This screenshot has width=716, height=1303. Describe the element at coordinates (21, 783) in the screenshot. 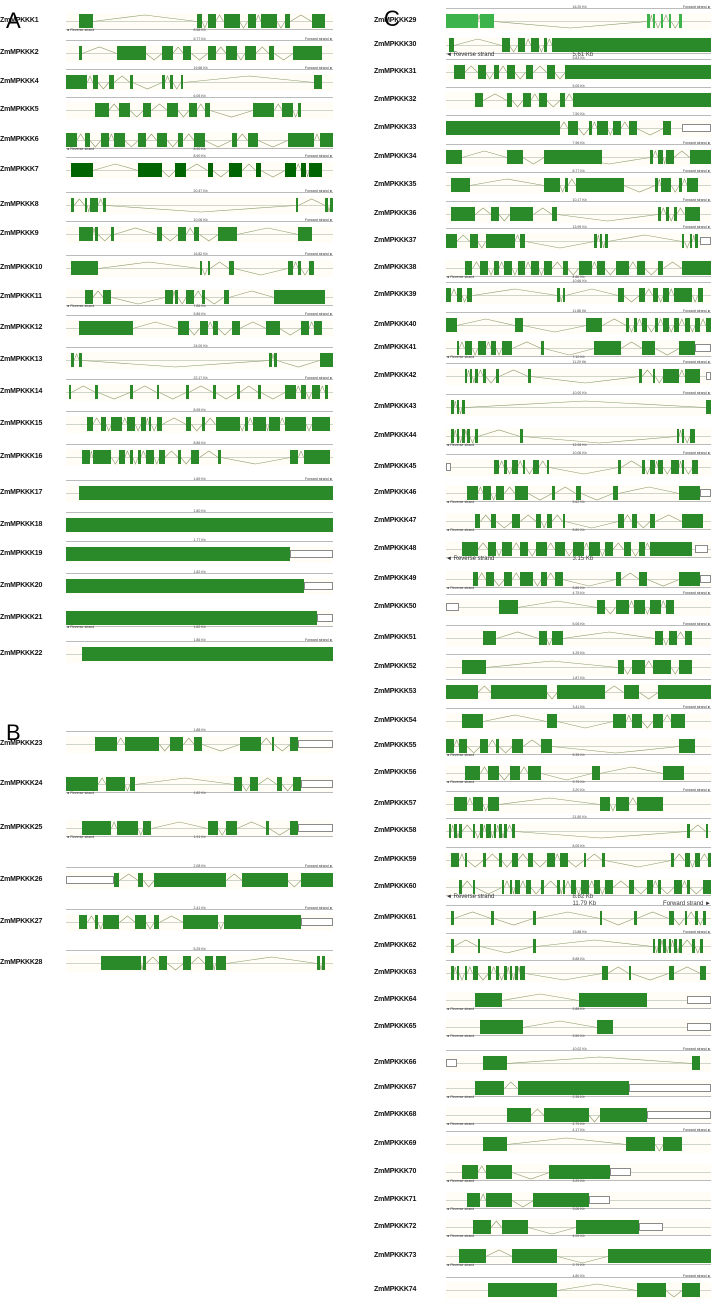

I see `gene-label: ZmMPKKK24` at that location.